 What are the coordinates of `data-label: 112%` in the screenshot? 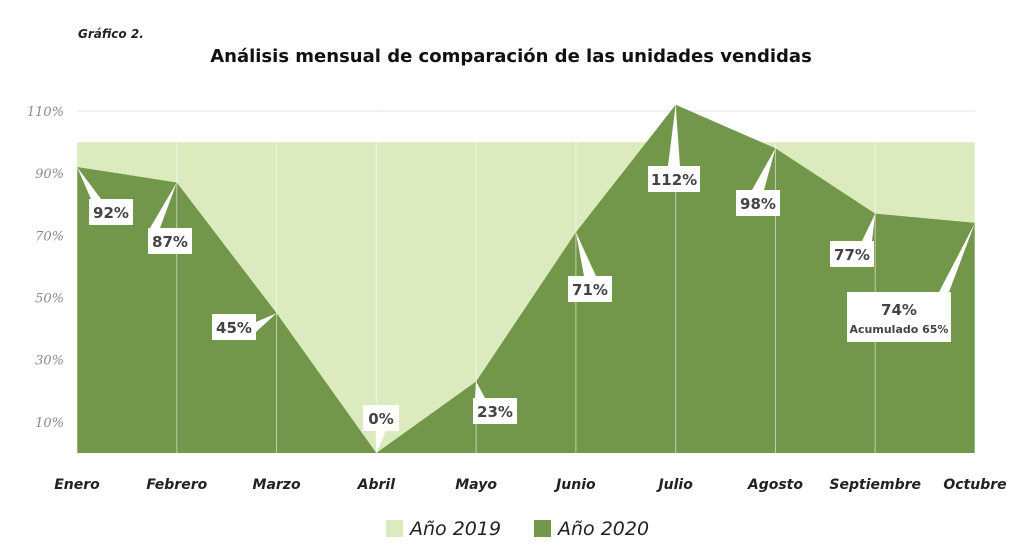 It's located at (674, 180).